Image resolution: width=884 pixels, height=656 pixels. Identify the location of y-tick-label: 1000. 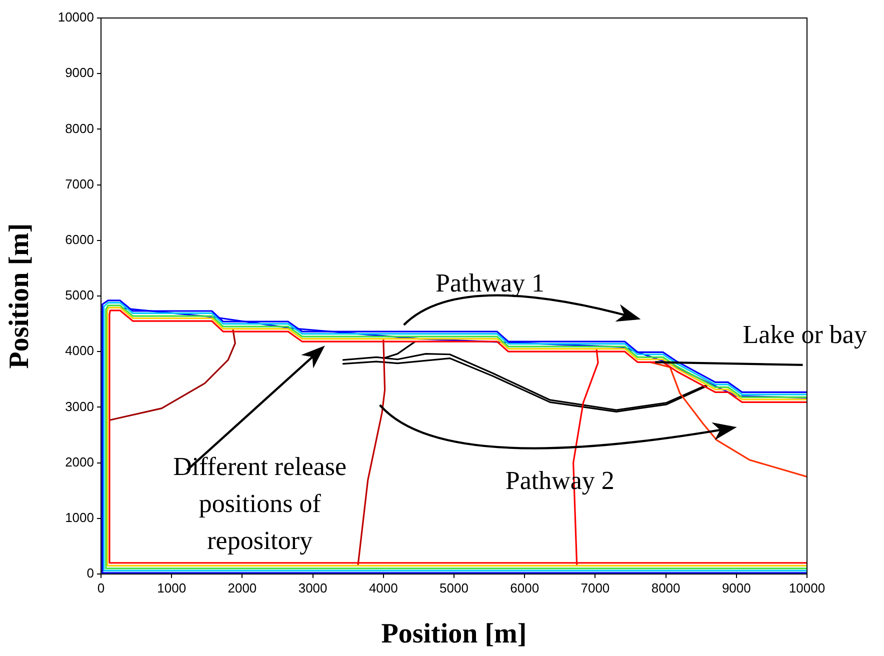
(79, 517).